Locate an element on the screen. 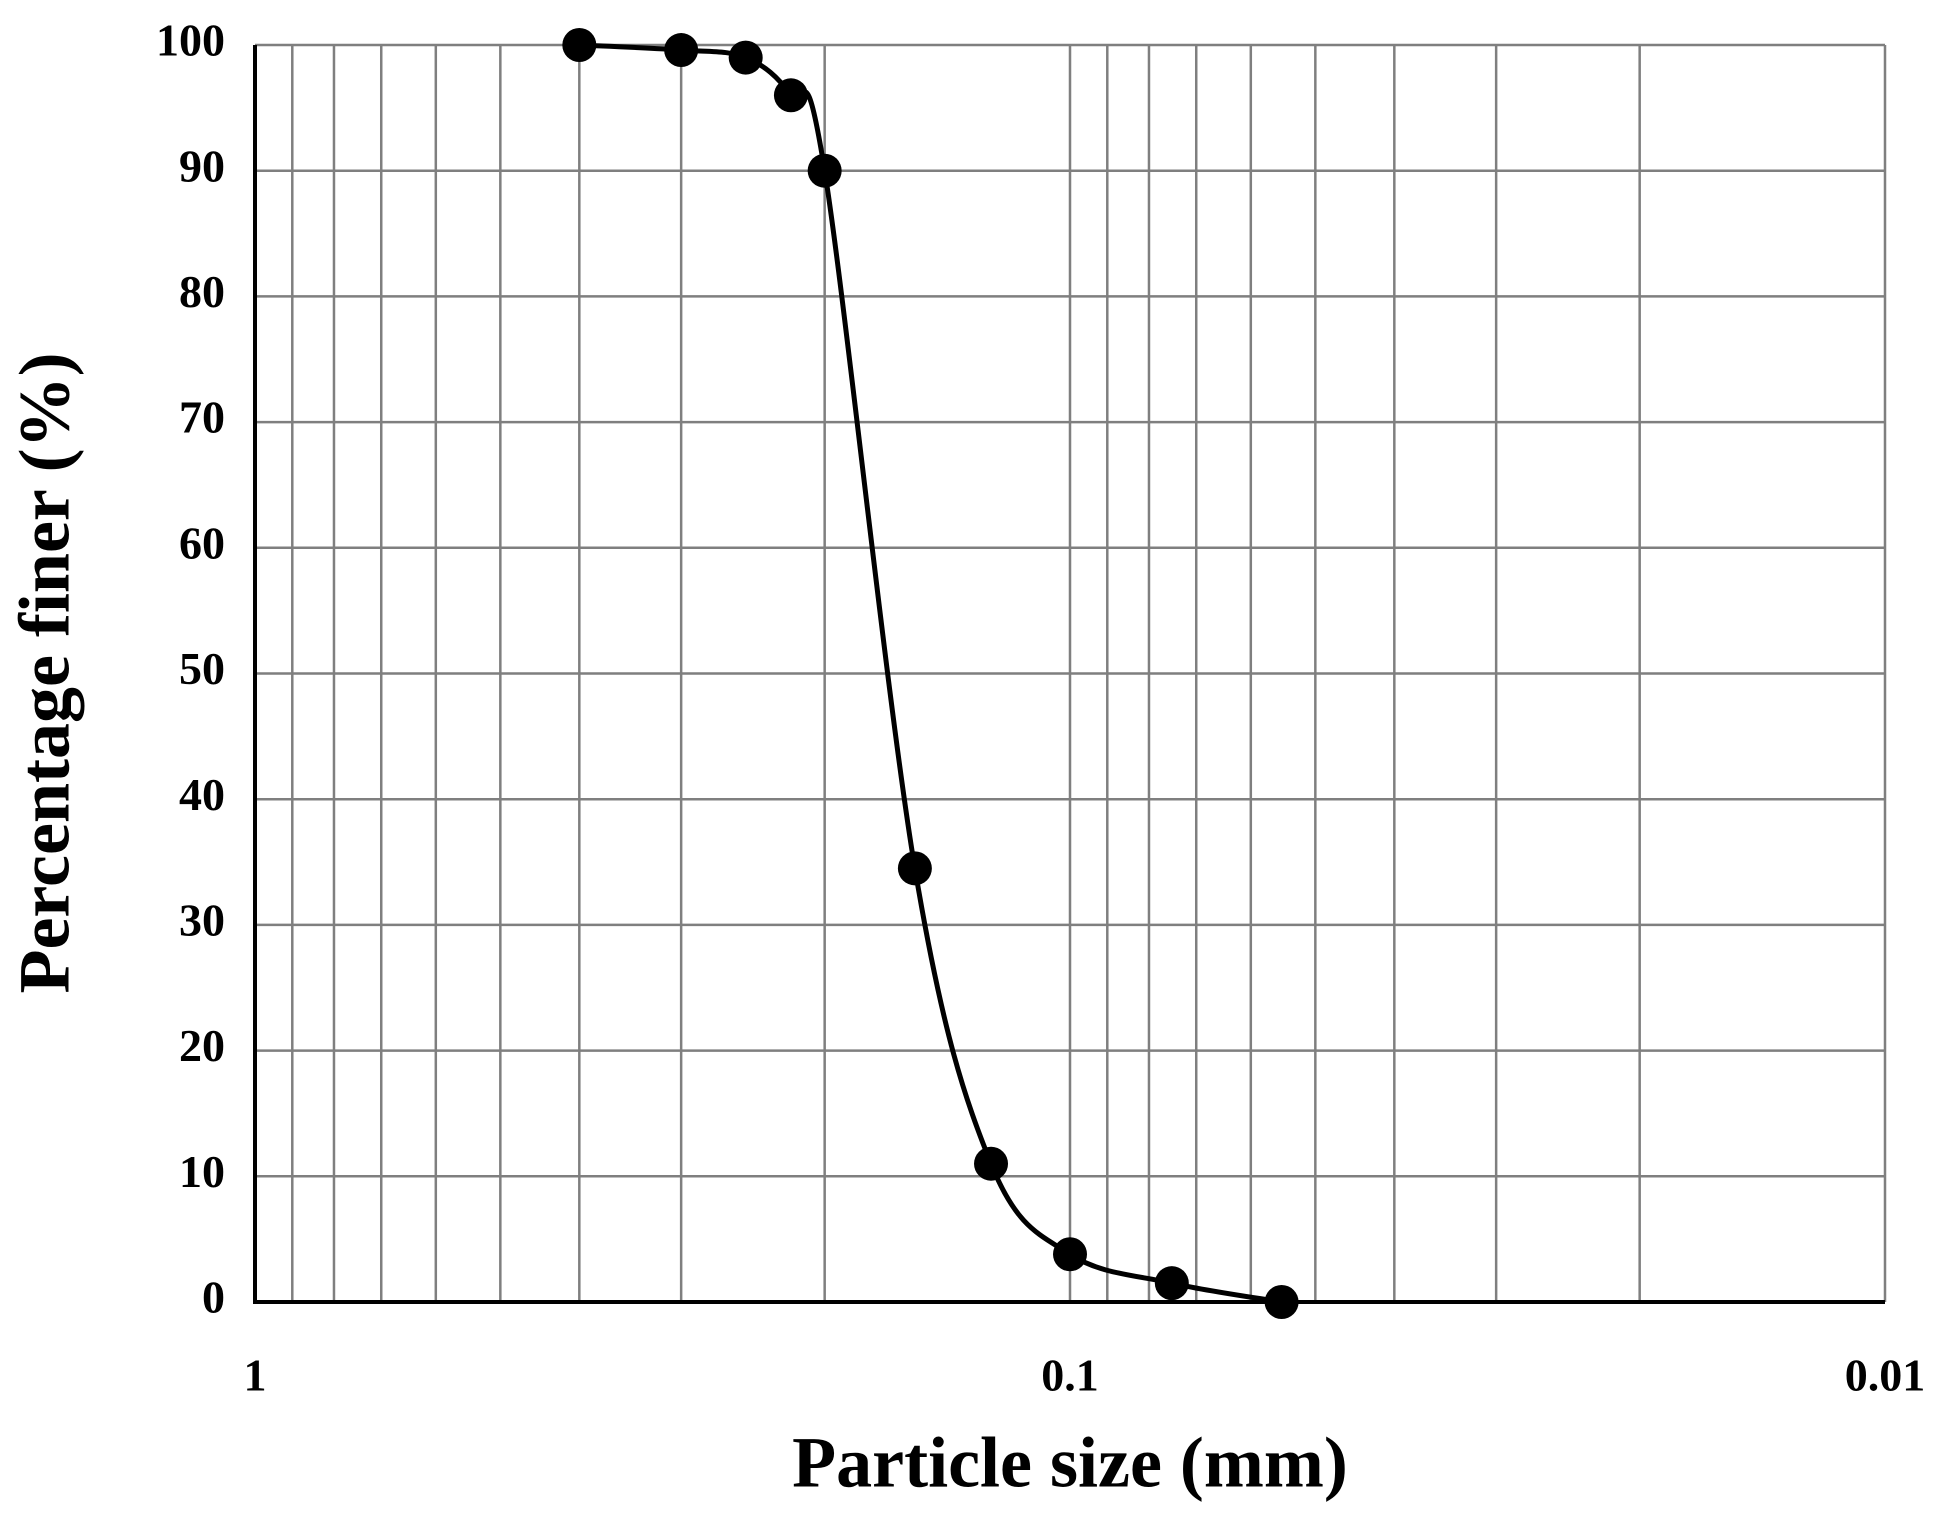  y-tick-label: 90 is located at coordinates (202, 165).